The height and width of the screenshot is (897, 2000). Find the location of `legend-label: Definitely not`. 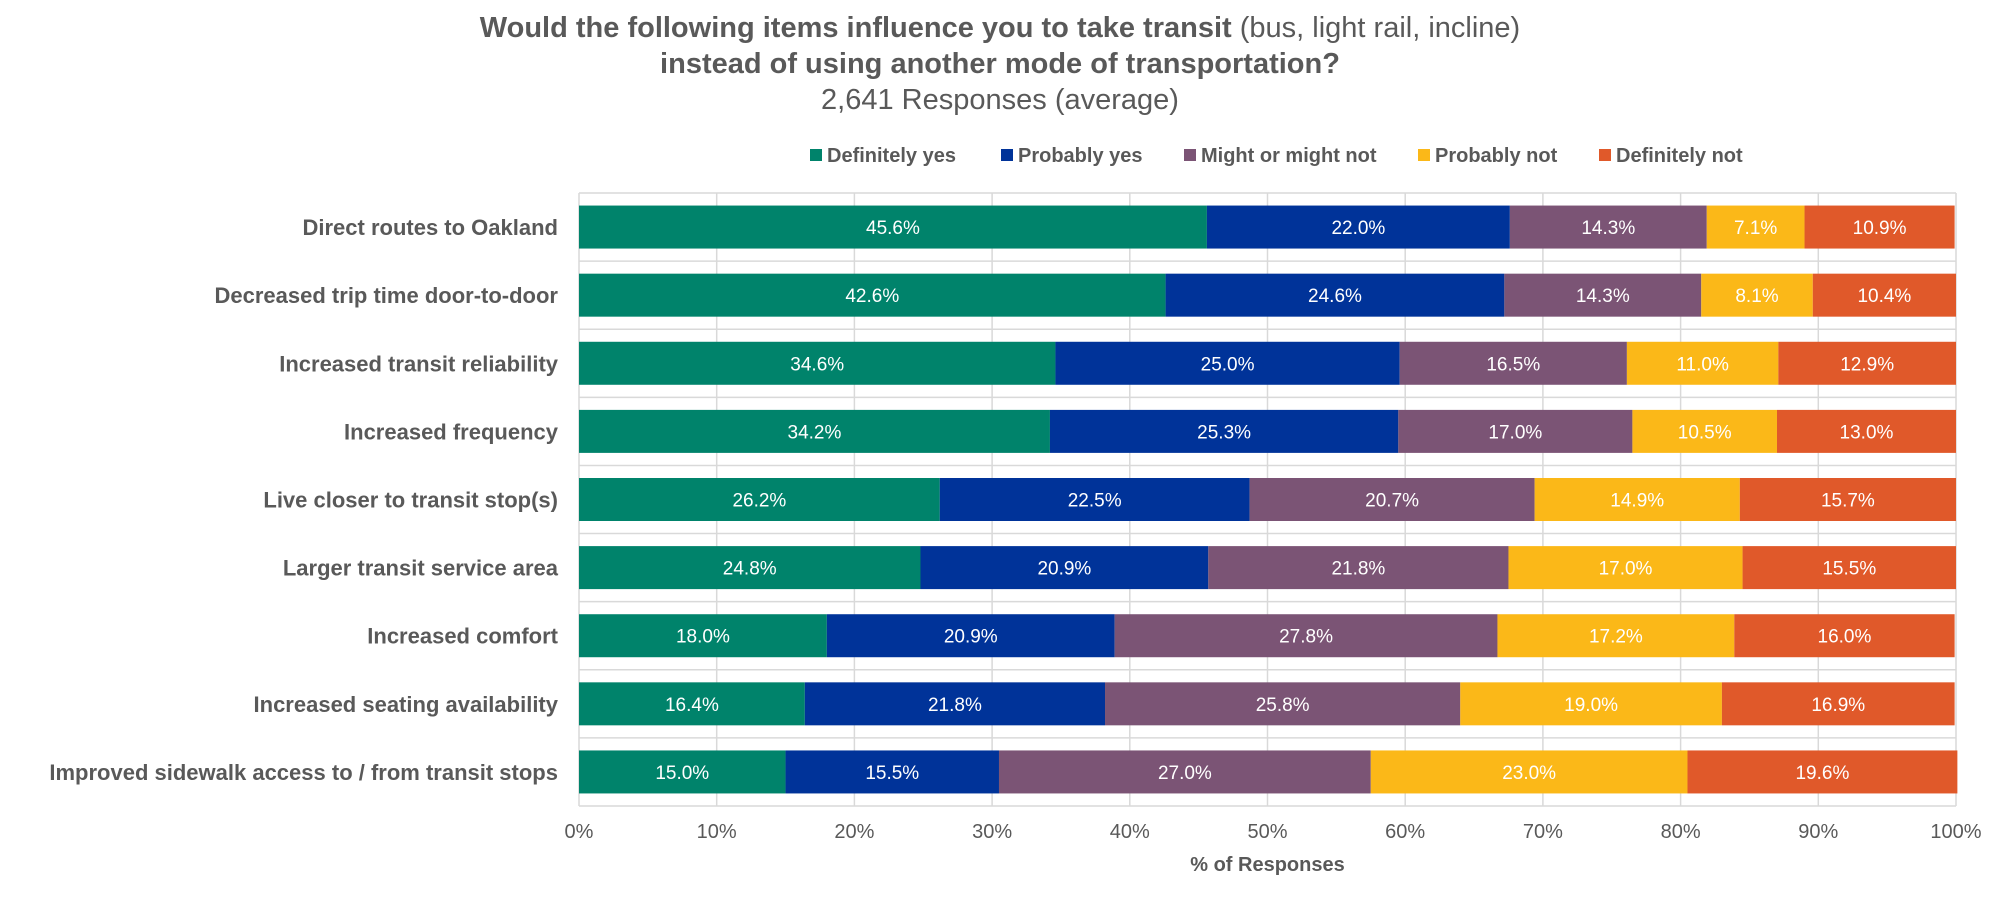

legend-label: Definitely not is located at coordinates (1679, 156).